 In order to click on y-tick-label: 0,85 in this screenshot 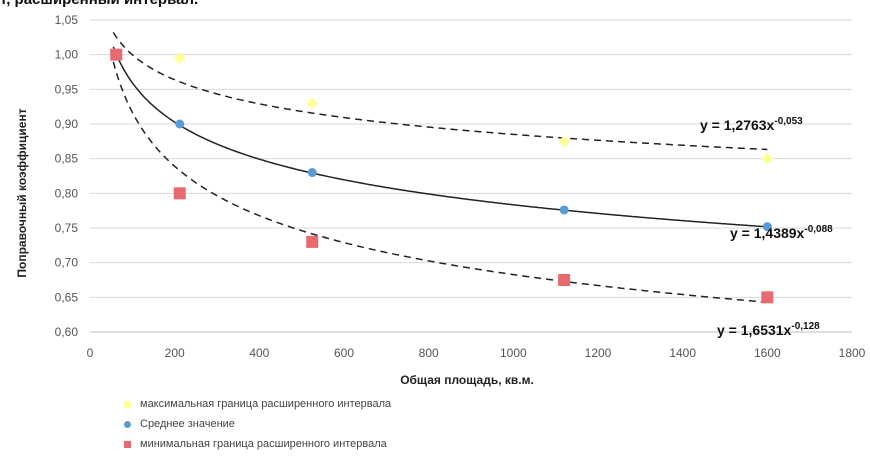, I will do `click(67, 159)`.